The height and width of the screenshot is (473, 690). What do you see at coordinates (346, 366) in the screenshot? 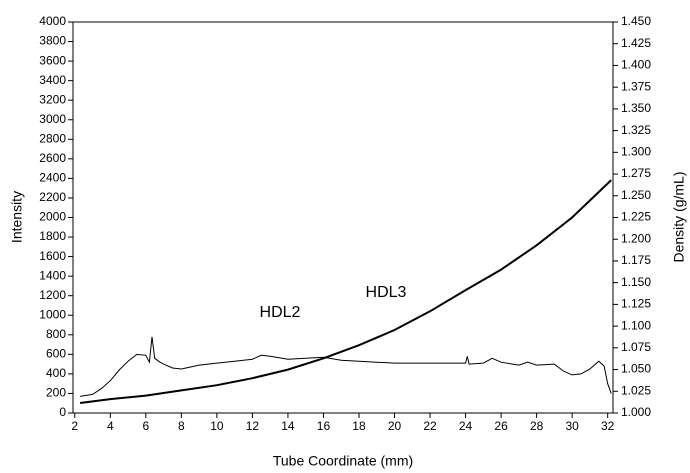
I see `data-line` at bounding box center [346, 366].